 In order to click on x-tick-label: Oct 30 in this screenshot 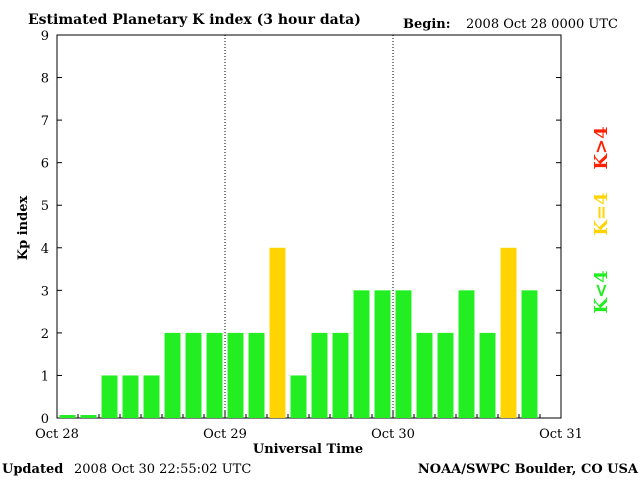, I will do `click(393, 434)`.